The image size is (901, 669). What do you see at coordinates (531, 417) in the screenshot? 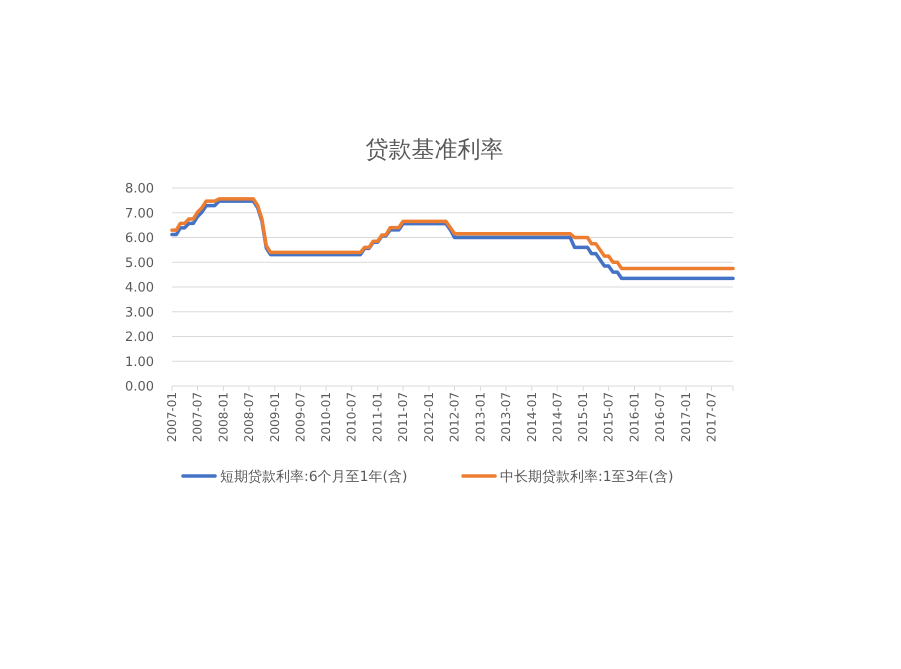
I see `x-tick-label: 2014-01` at bounding box center [531, 417].